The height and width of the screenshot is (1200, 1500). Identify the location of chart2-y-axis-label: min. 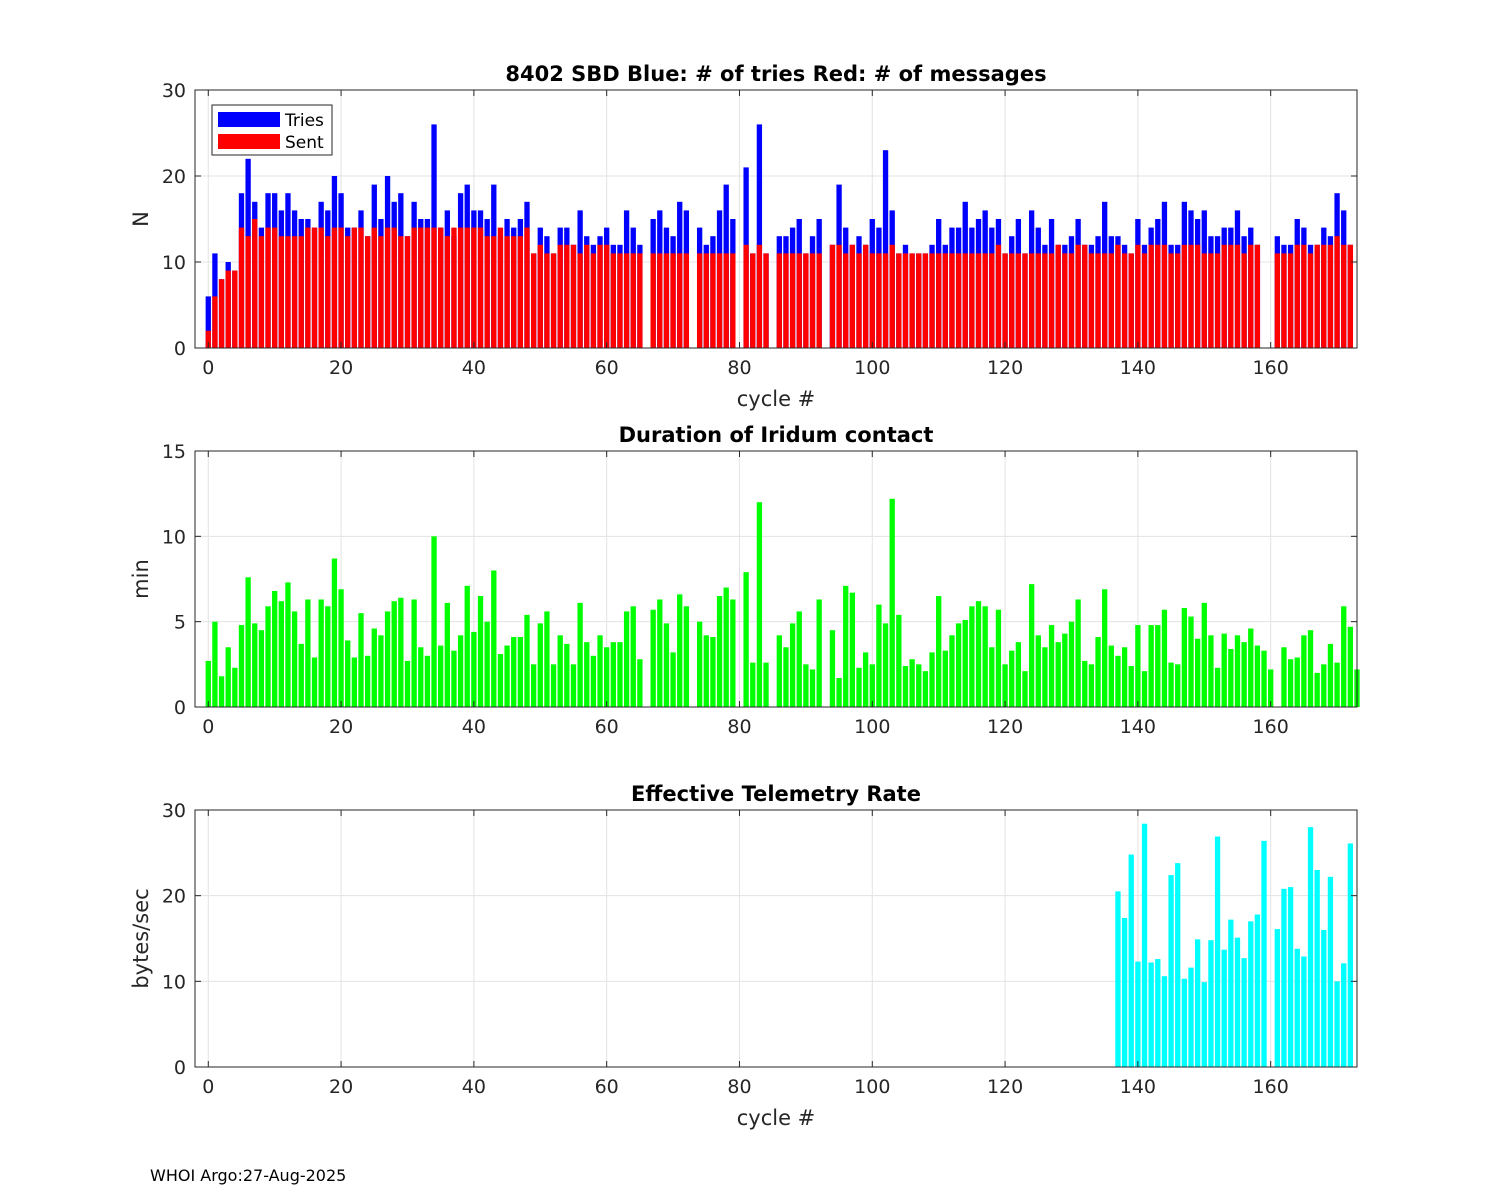
(141, 579).